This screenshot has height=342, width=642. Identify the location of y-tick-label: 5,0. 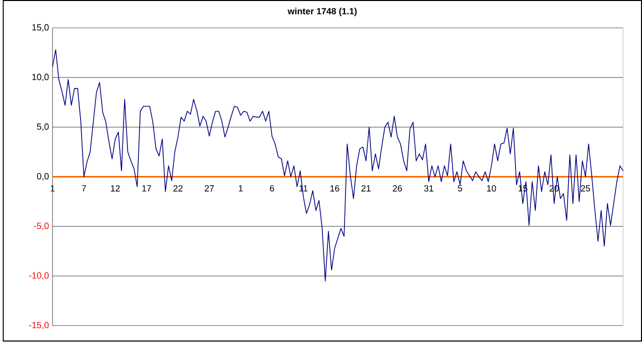
(42, 128).